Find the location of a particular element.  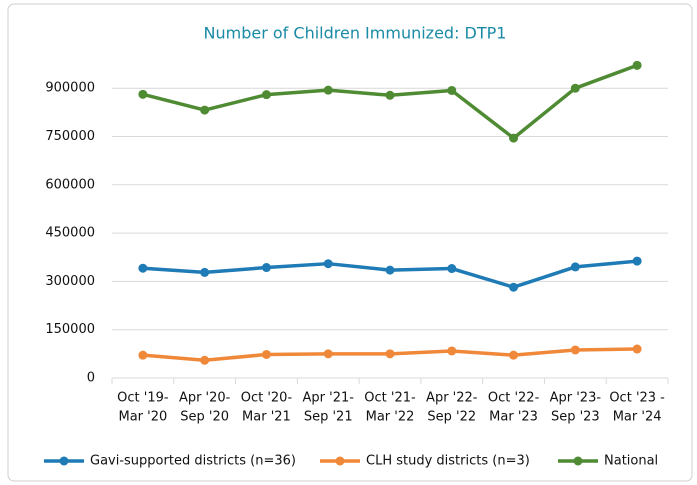

x-tick-label: Oct '22- is located at coordinates (514, 398).